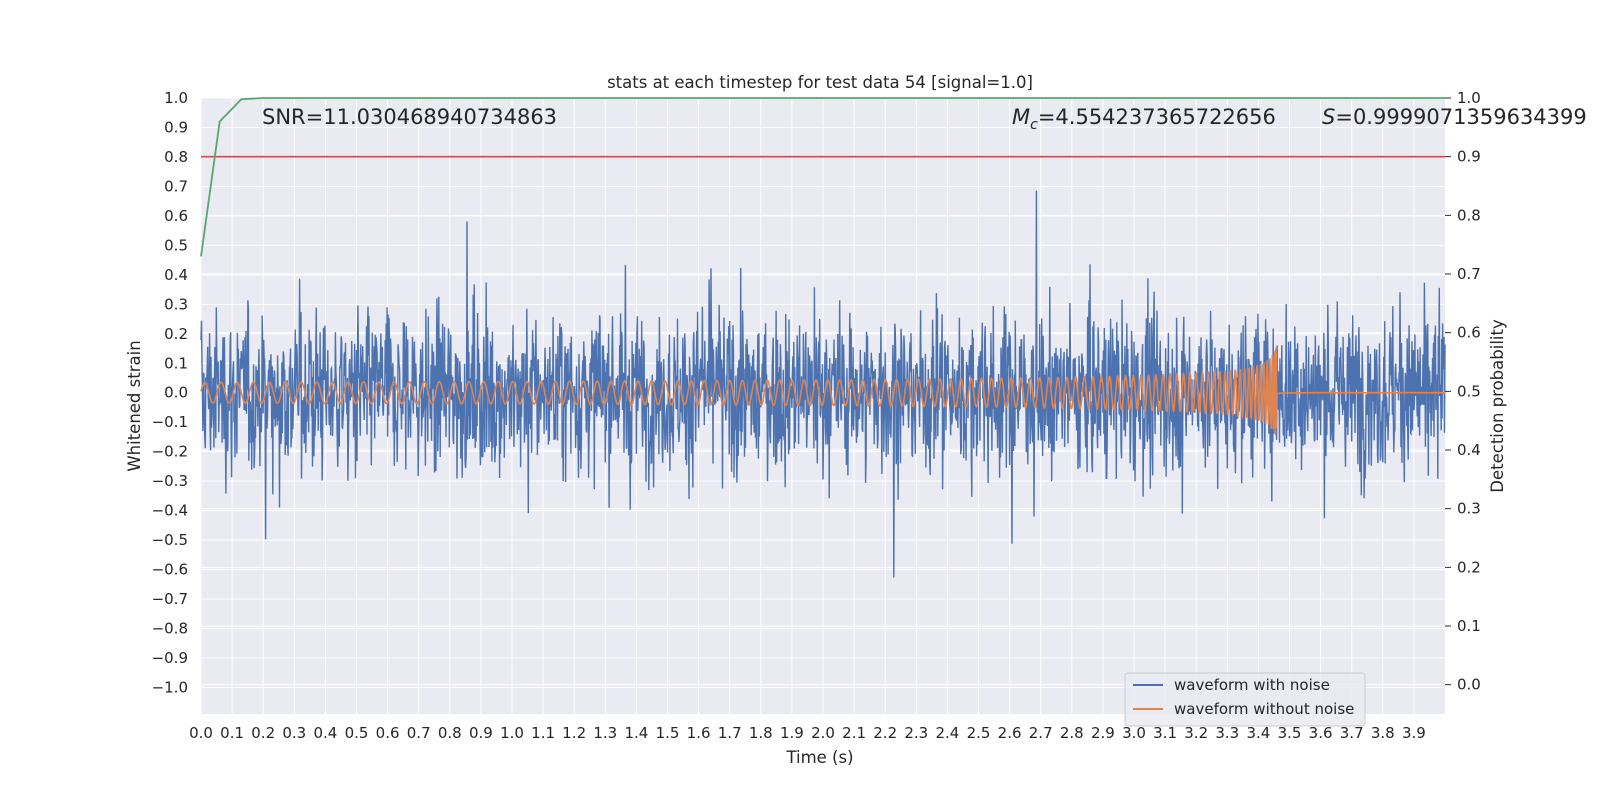 This screenshot has height=800, width=1600. I want to click on x-tick-label: 1.6, so click(699, 733).